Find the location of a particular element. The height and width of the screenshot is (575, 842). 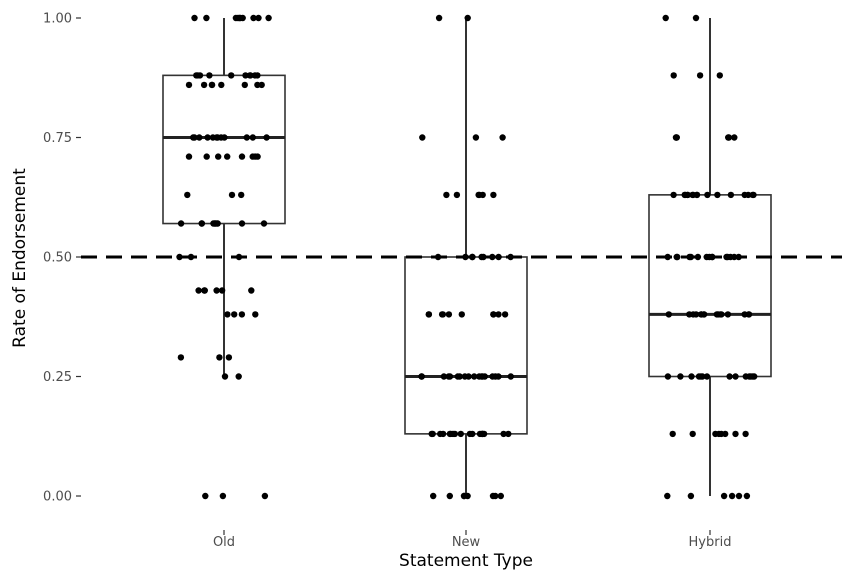

y-tick-label: 0.00 is located at coordinates (57, 497).